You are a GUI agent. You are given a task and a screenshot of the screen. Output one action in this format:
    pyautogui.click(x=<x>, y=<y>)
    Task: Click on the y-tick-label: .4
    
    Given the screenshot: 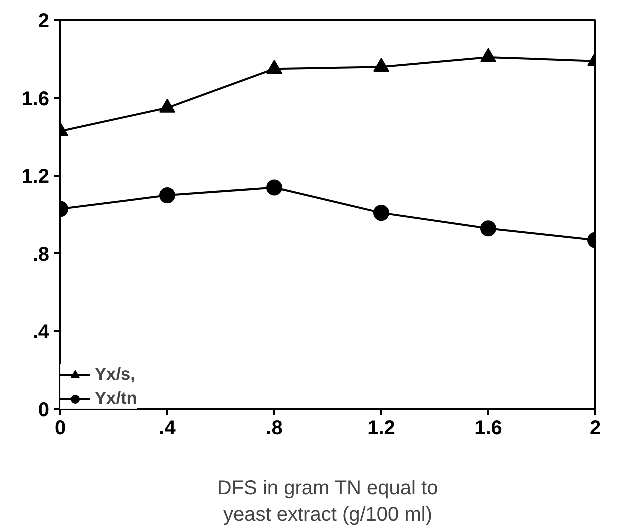 What is the action you would take?
    pyautogui.click(x=41, y=333)
    